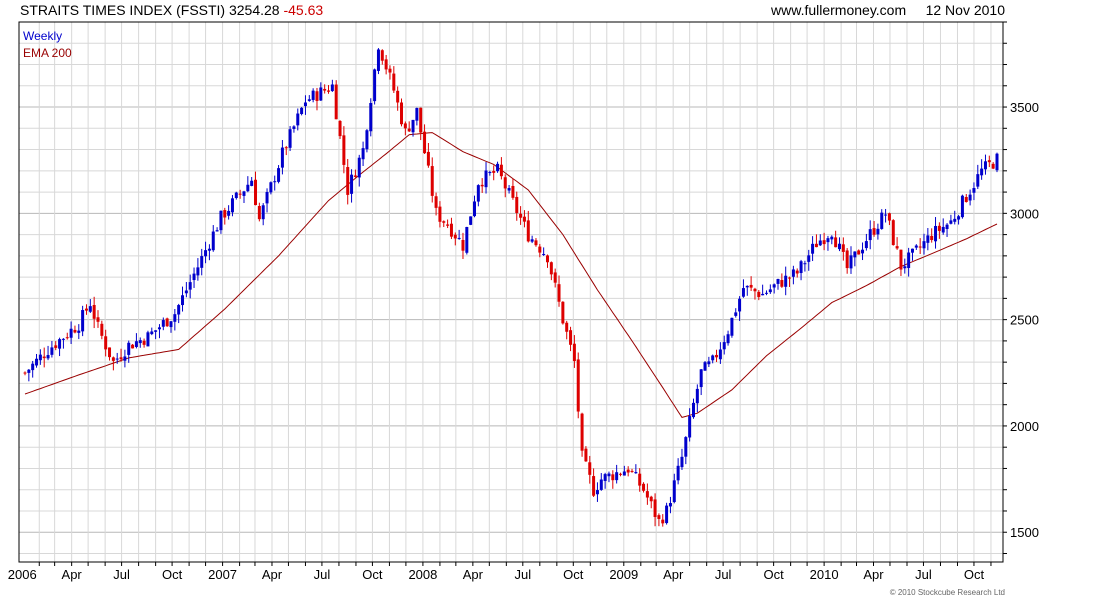  Describe the element at coordinates (839, 10) in the screenshot. I see `site-link: www.fullermoney.com` at that location.